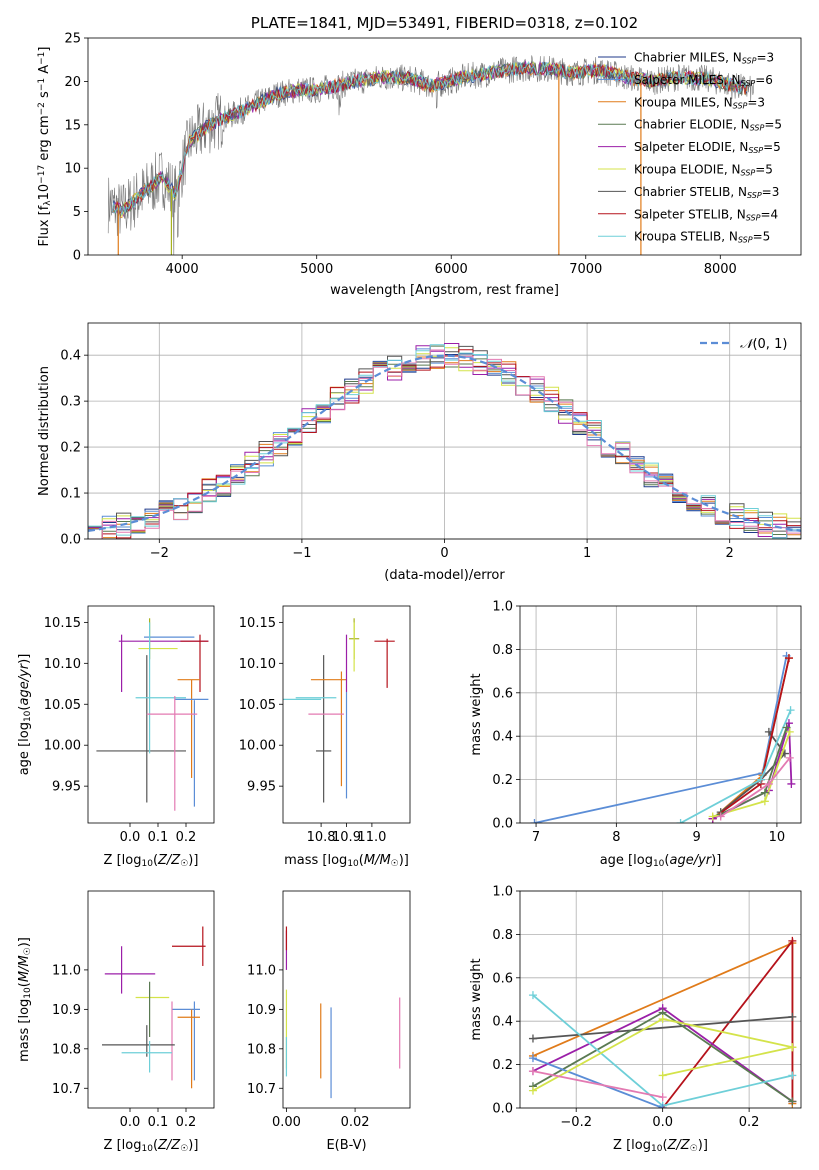  I want to click on legend-entry: Salpeter MILES, NSSP=6, so click(703, 80).